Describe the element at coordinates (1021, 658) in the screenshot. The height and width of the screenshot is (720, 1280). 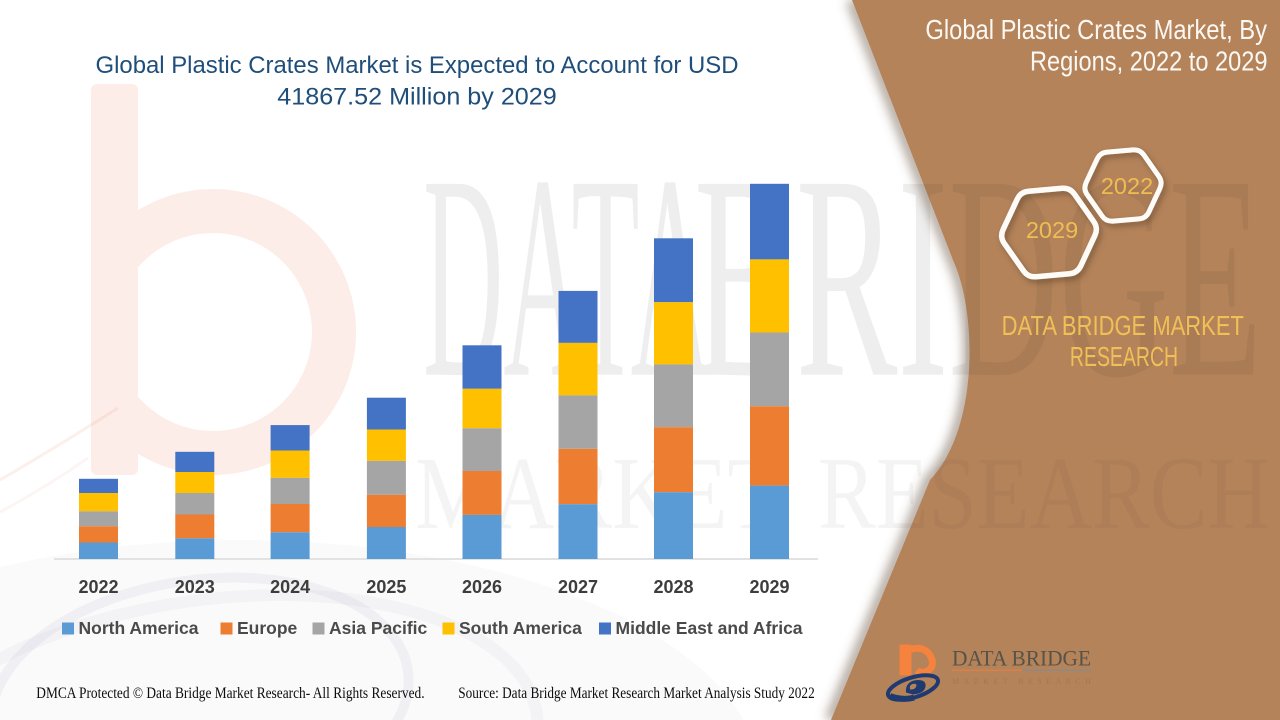
I see `svg-text: DATA BRIDGE` at that location.